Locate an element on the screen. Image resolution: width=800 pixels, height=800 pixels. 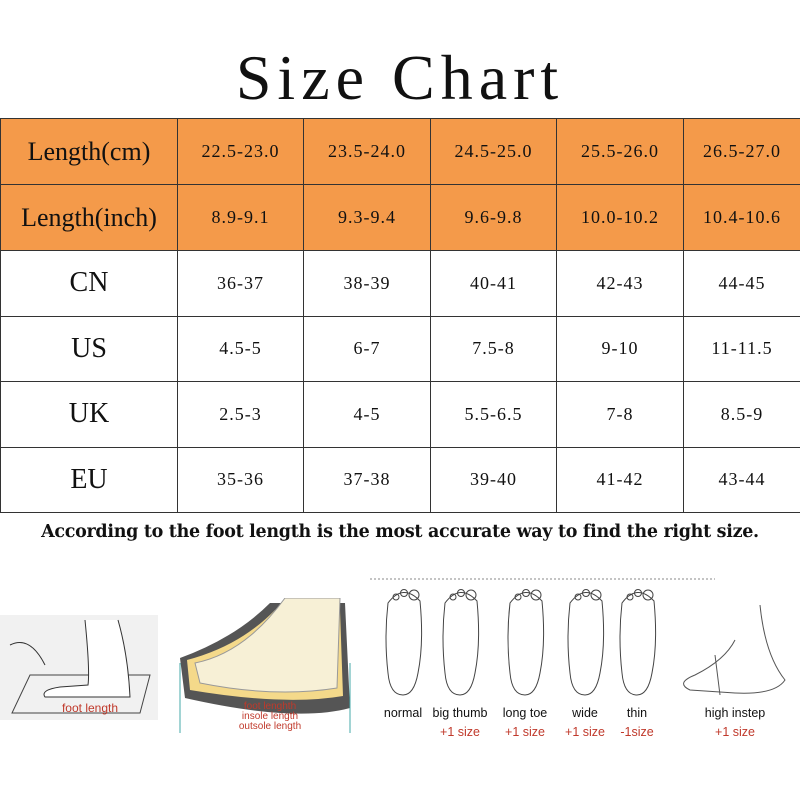
shoe-diagram is located at coordinates (265, 665).